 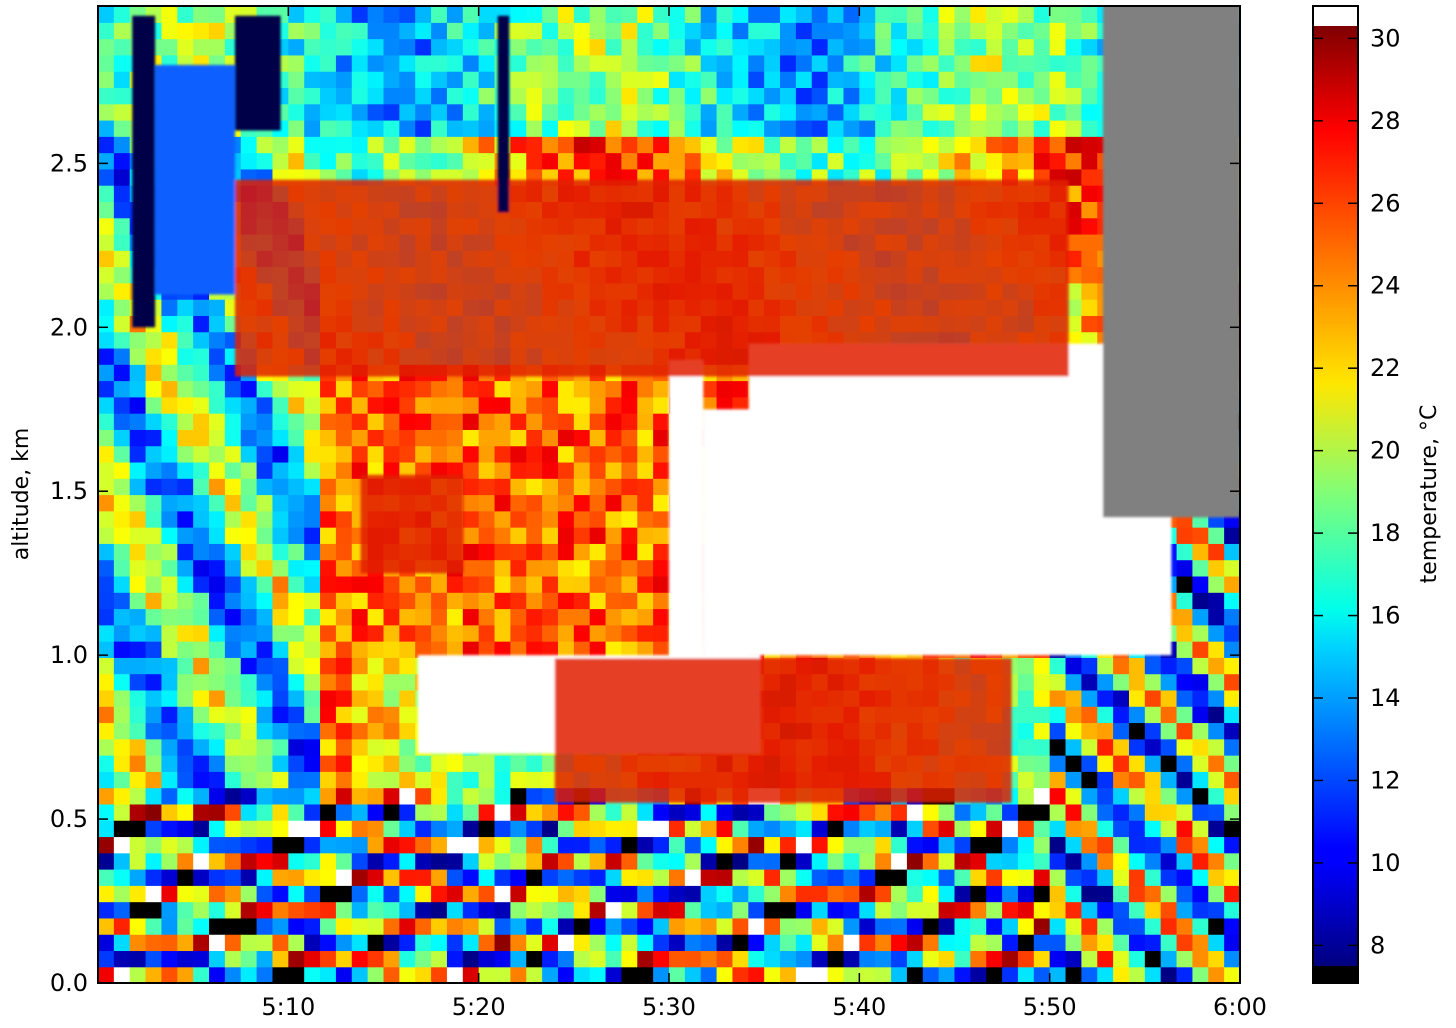 What do you see at coordinates (69, 819) in the screenshot?
I see `y-tick-label: 0.5` at bounding box center [69, 819].